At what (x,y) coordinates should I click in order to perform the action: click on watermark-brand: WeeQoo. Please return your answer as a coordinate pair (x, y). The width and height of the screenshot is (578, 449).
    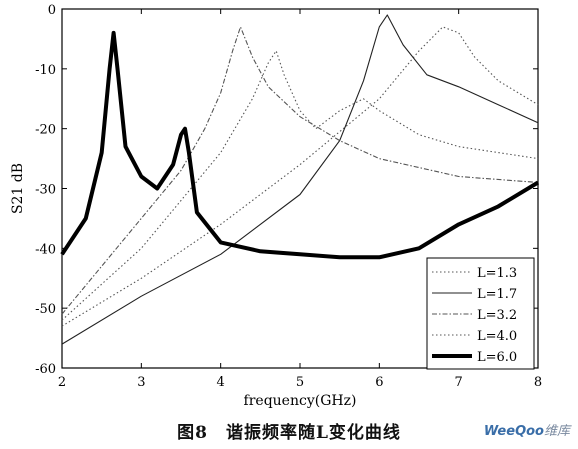
    Looking at the image, I should click on (513, 431).